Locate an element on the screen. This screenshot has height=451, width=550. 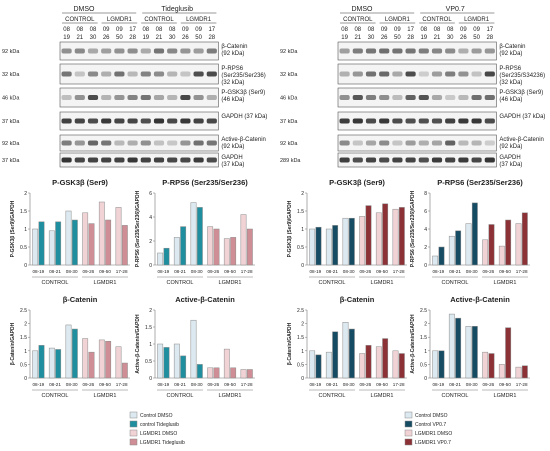
legend-label: LGMDR1 Tideglusib is located at coordinates (162, 443).